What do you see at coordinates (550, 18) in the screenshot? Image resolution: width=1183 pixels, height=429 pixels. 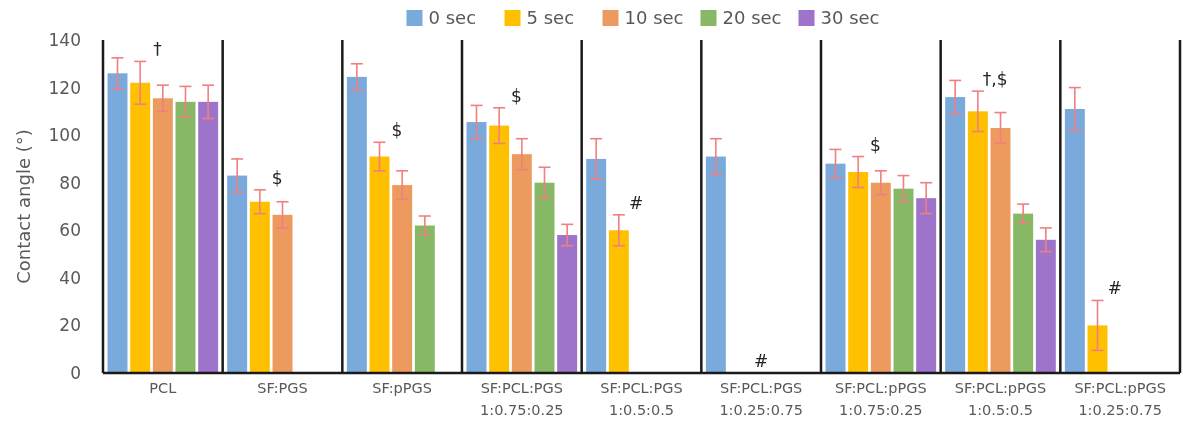 I see `legend-label: 5 sec` at bounding box center [550, 18].